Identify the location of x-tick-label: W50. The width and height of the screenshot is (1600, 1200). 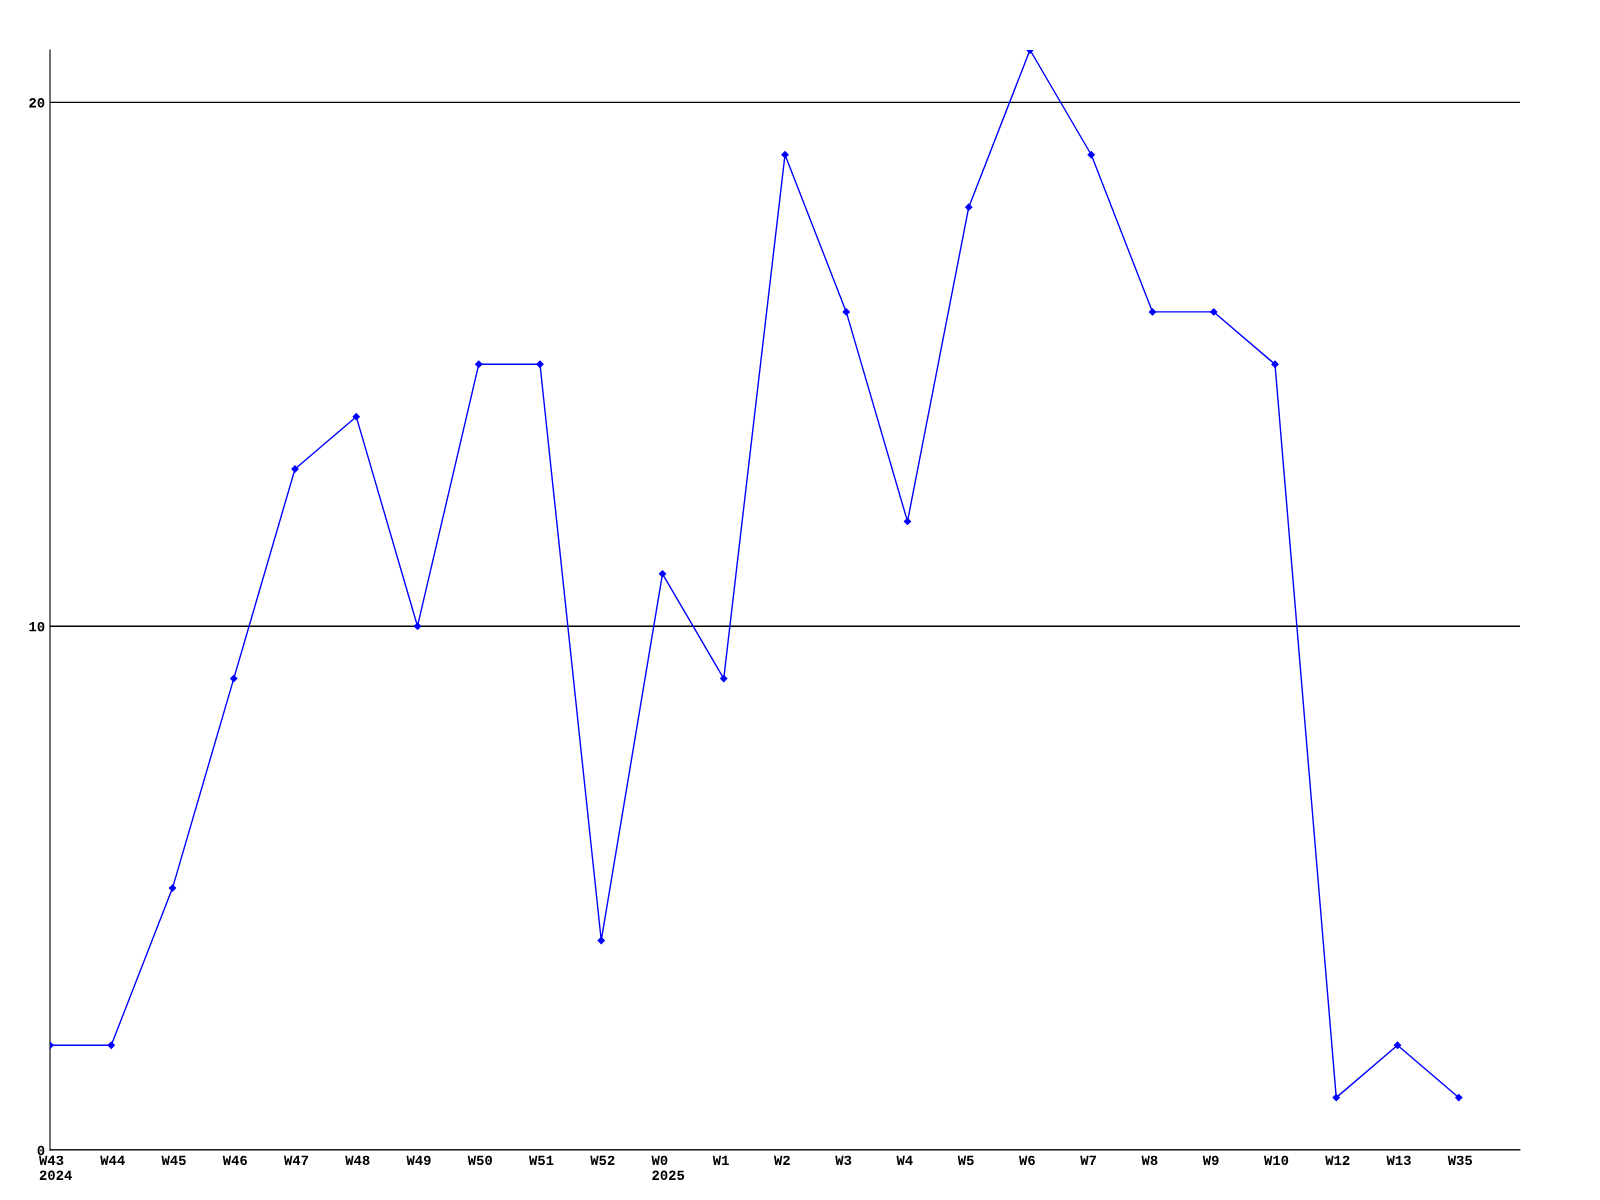
(479, 1160).